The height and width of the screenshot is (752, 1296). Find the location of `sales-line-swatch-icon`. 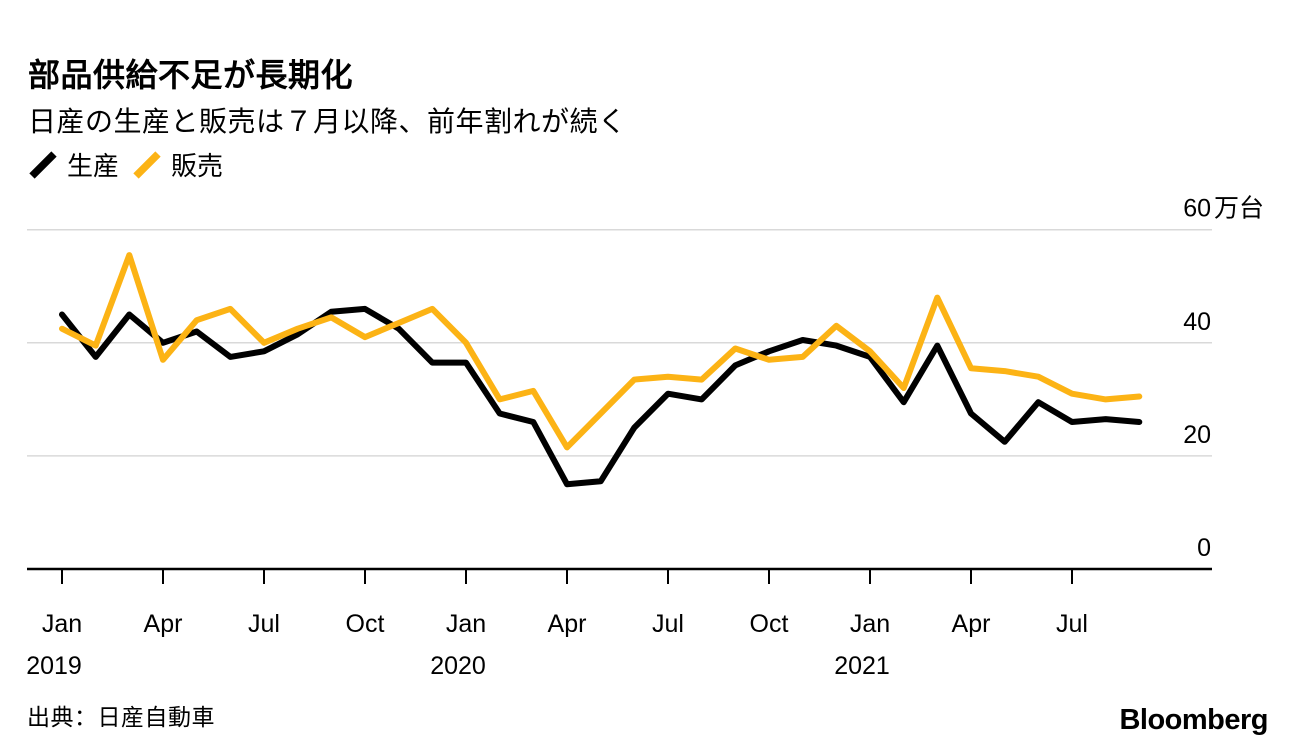

sales-line-swatch-icon is located at coordinates (147, 164).